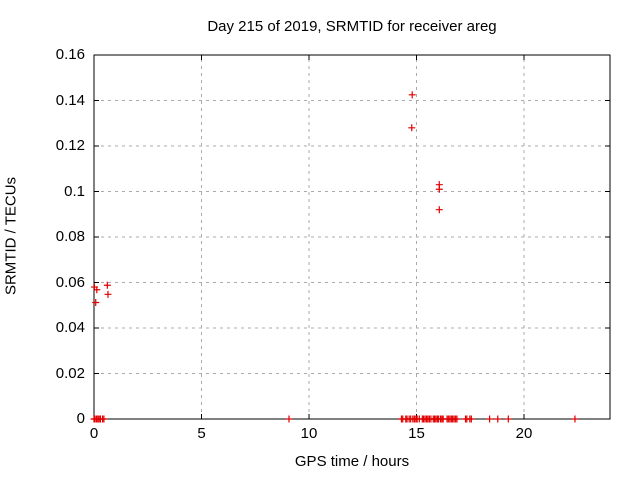 The image size is (640, 480). I want to click on y-tick-label: 0.16, so click(70, 54).